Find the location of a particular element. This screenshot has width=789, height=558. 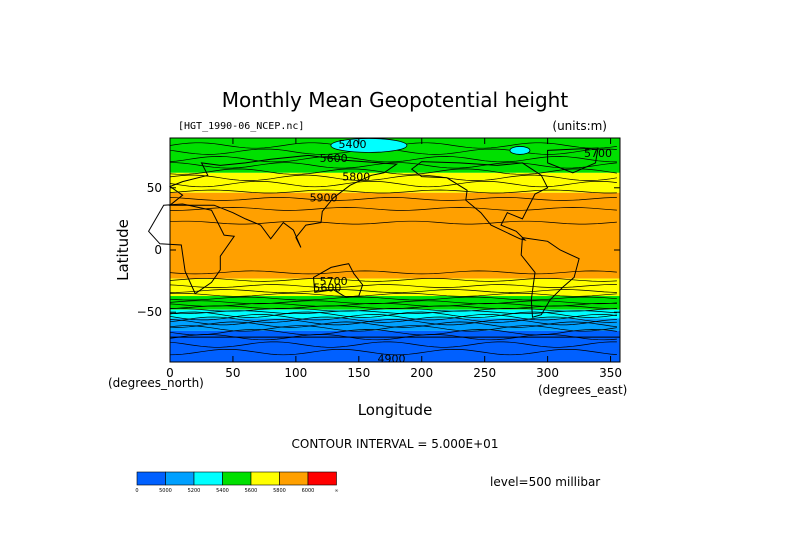

colorbar-tick-0: 0 is located at coordinates (136, 491).